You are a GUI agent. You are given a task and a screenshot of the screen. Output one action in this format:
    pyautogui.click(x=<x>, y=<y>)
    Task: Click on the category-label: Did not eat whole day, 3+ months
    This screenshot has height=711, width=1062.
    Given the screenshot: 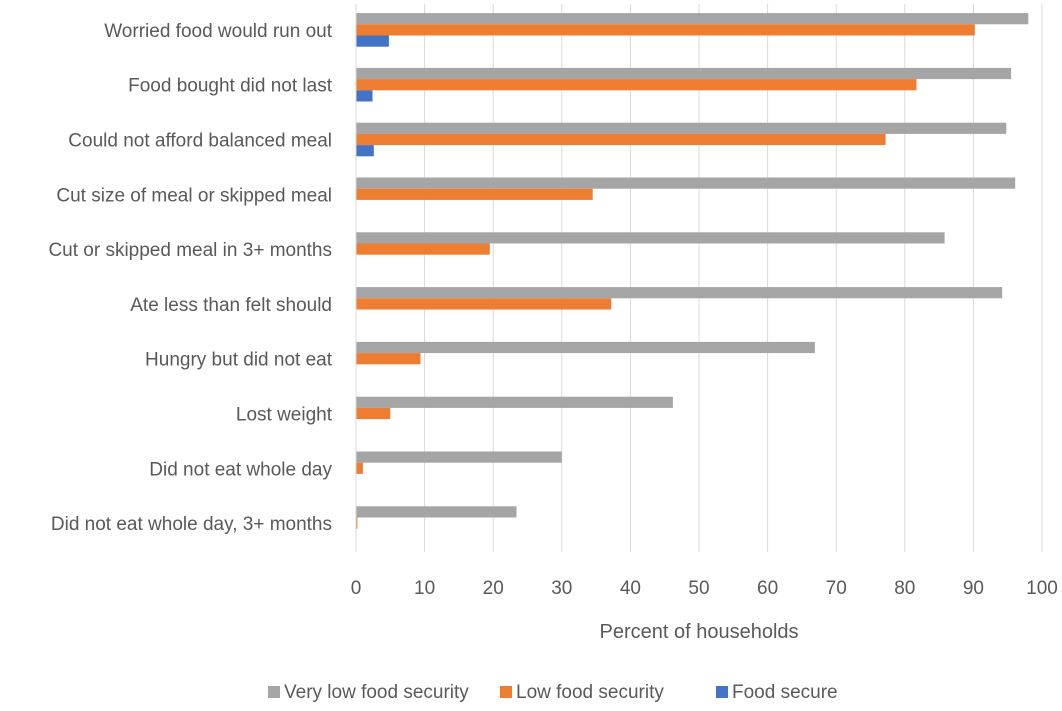 What is the action you would take?
    pyautogui.click(x=191, y=524)
    